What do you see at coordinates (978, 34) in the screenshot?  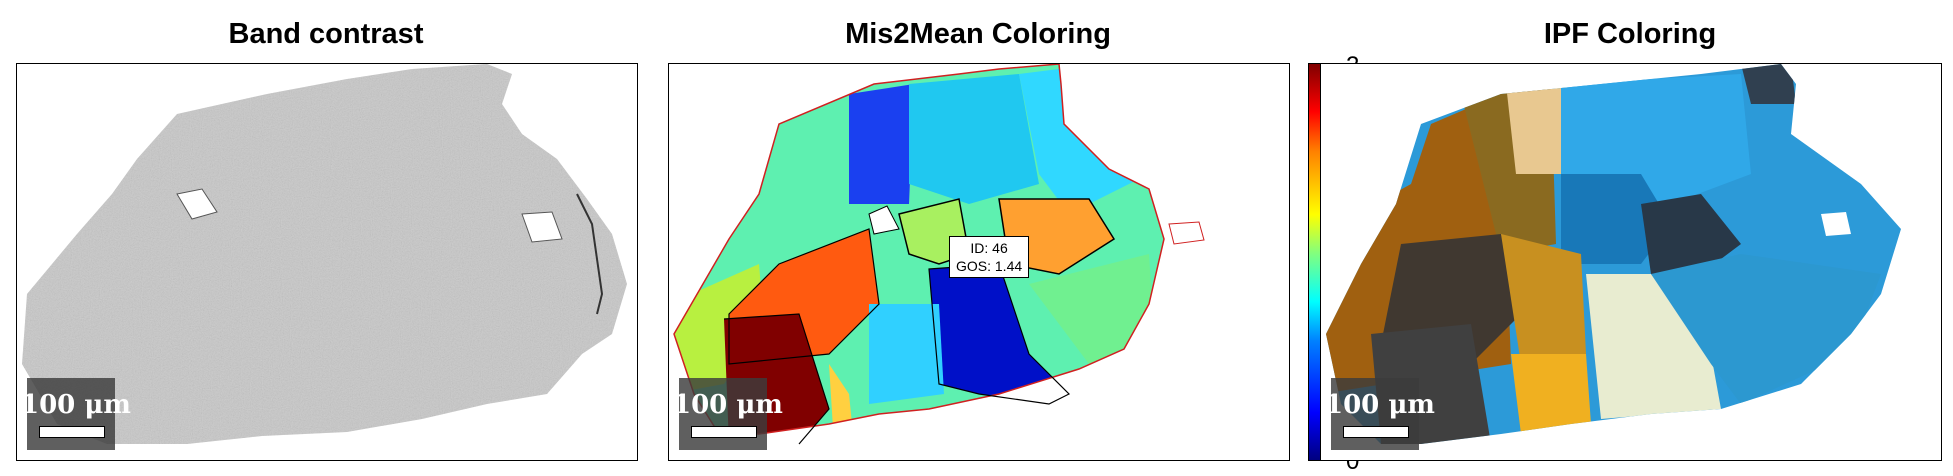 I see `mis2mean-title: Mis2Mean Coloring` at bounding box center [978, 34].